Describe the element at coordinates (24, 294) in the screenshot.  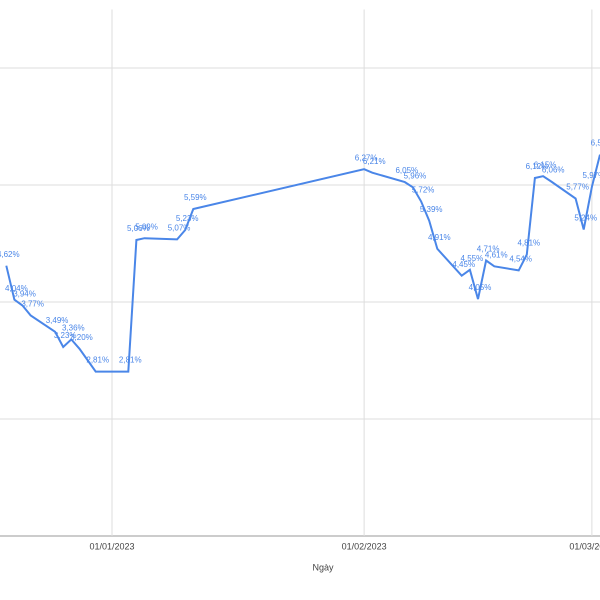
I see `data-label: 3,94%` at that location.